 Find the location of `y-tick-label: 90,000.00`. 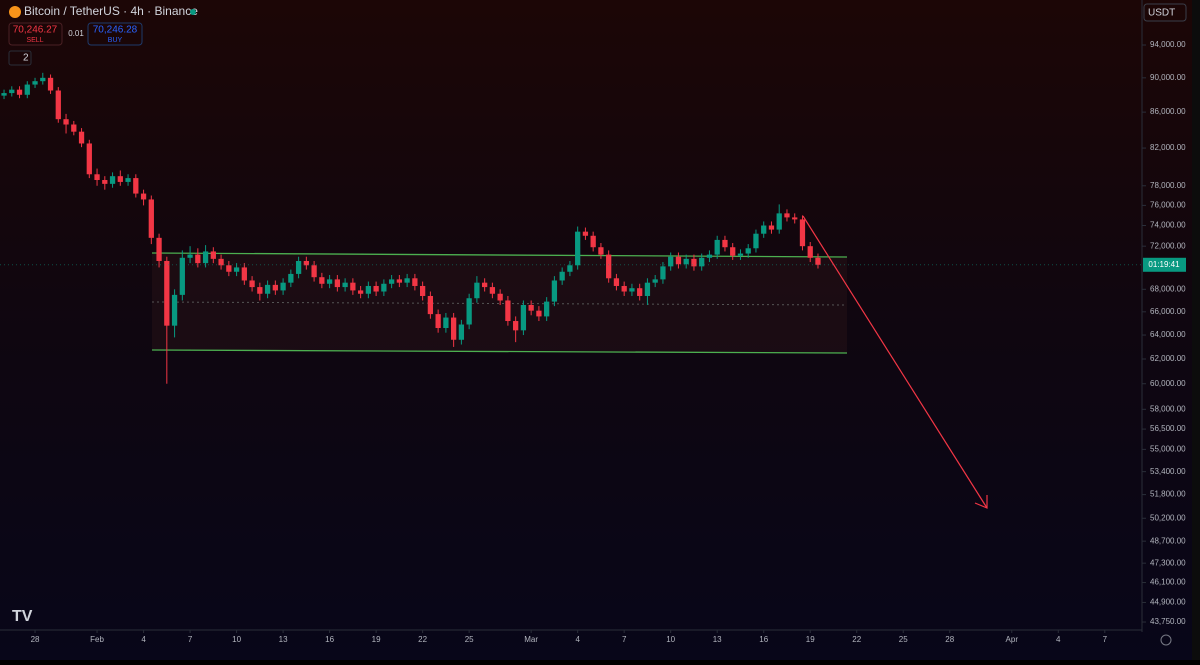

y-tick-label: 90,000.00 is located at coordinates (1168, 77).